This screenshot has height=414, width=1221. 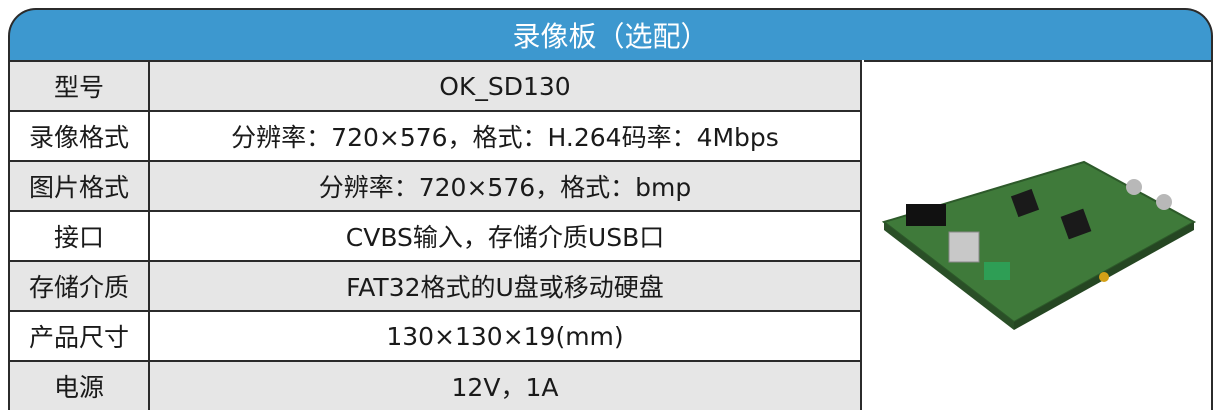 I want to click on row-value: 12V，1A, so click(x=506, y=386).